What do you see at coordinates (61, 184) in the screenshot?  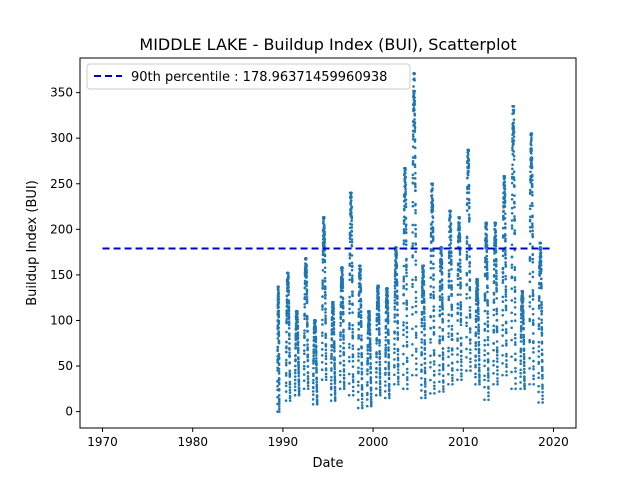 I see `y-tick-label: 250` at bounding box center [61, 184].